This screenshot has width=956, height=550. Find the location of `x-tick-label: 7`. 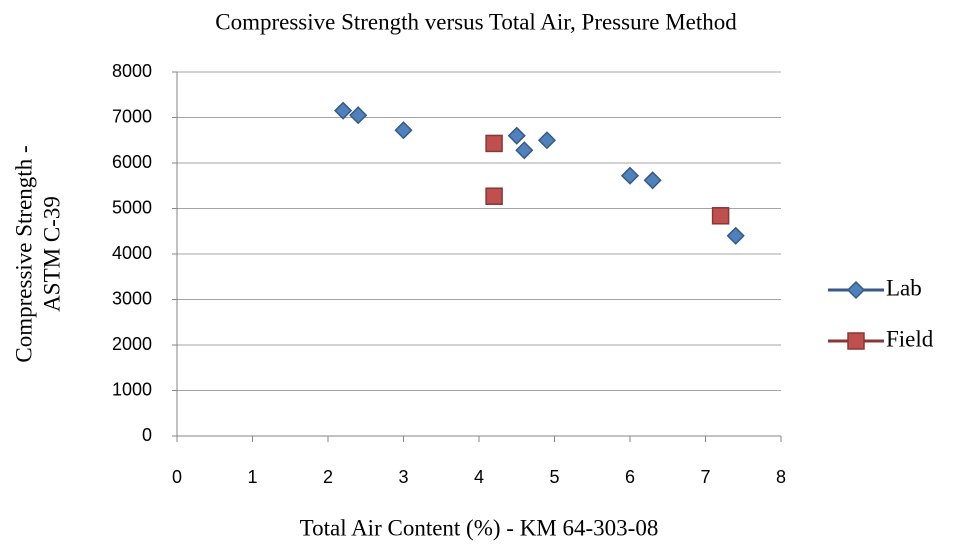

x-tick-label: 7 is located at coordinates (705, 477).